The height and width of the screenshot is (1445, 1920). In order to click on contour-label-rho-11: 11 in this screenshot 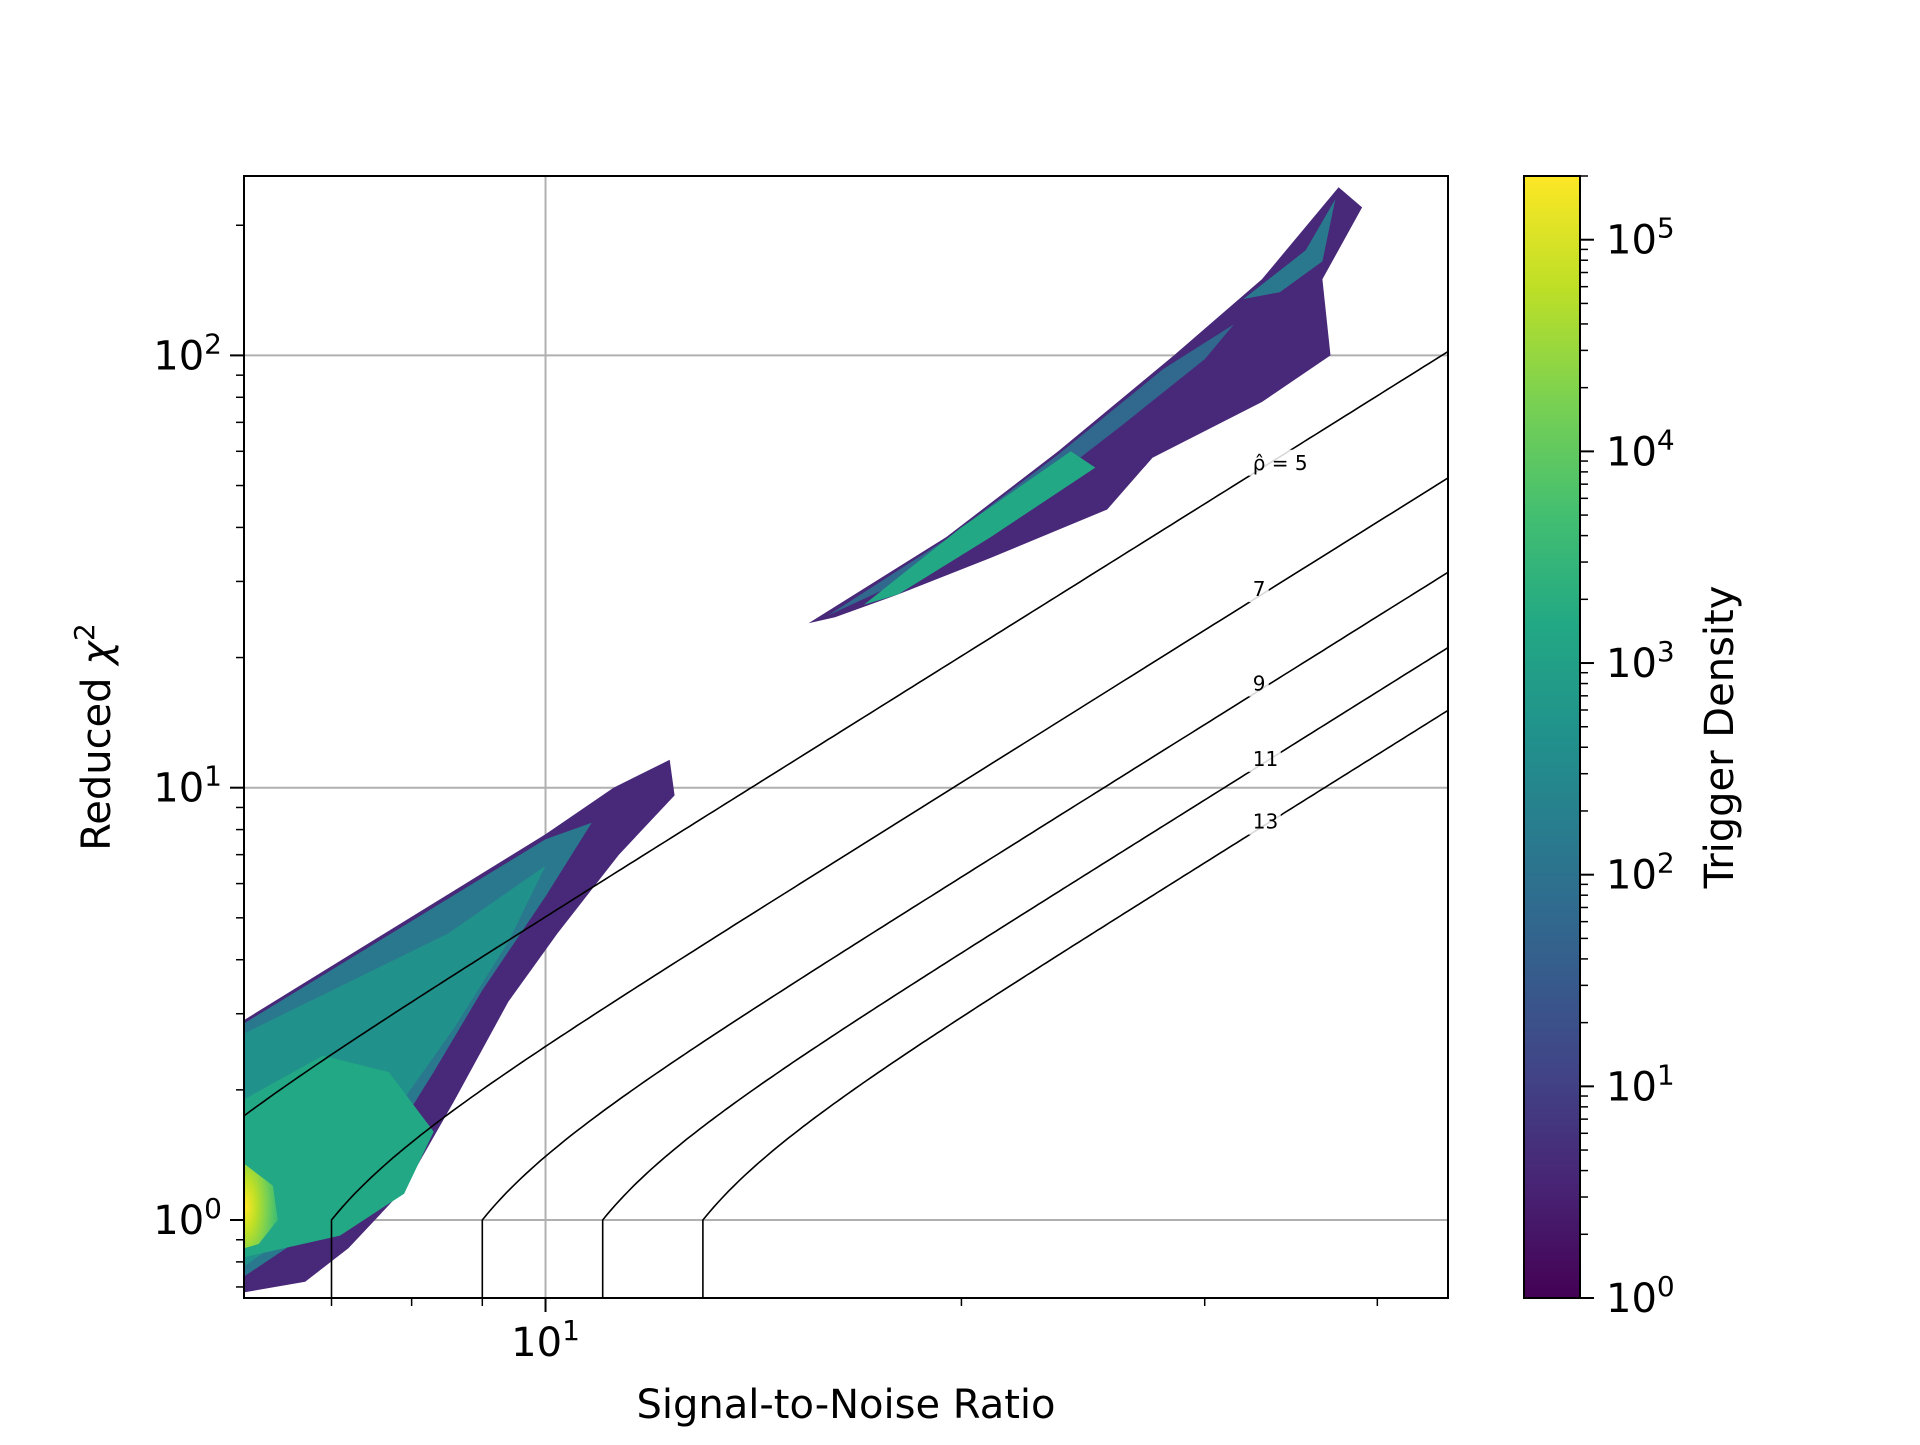, I will do `click(1265, 759)`.